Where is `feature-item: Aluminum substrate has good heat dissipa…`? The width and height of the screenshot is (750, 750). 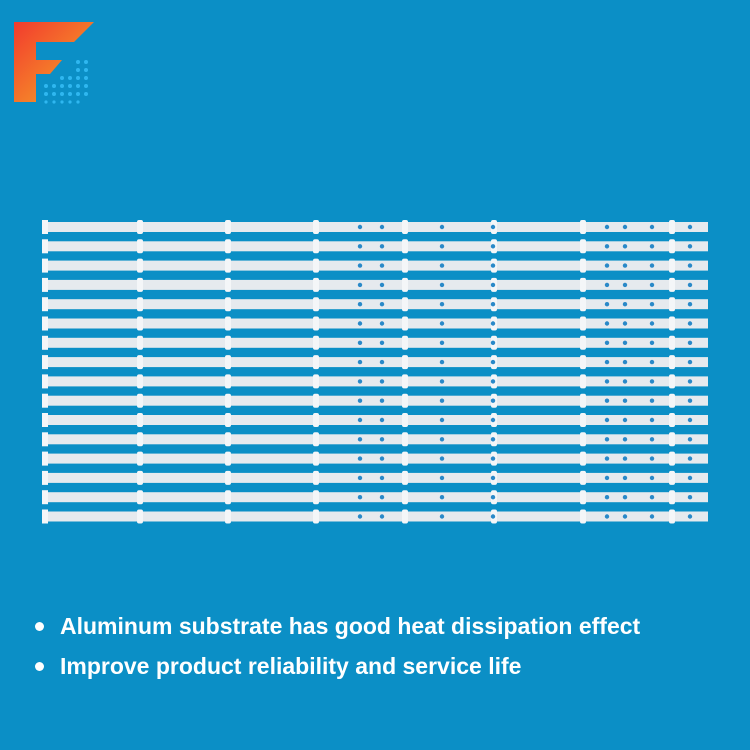
feature-item: Aluminum substrate has good heat dissipa… is located at coordinates (335, 626).